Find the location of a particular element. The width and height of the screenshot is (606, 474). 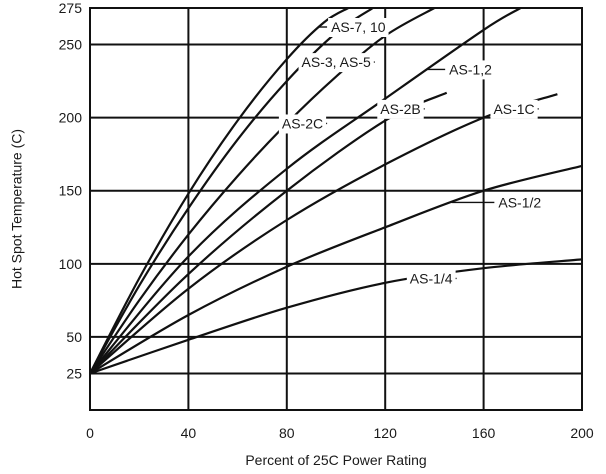

y-tick-label-150: 150 is located at coordinates (71, 191).